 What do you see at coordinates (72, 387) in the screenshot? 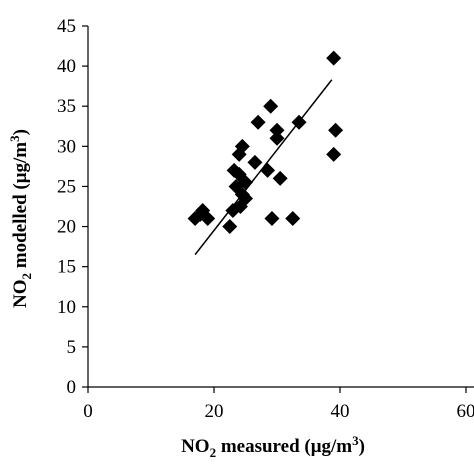
I see `y-tick-label: 0` at bounding box center [72, 387].